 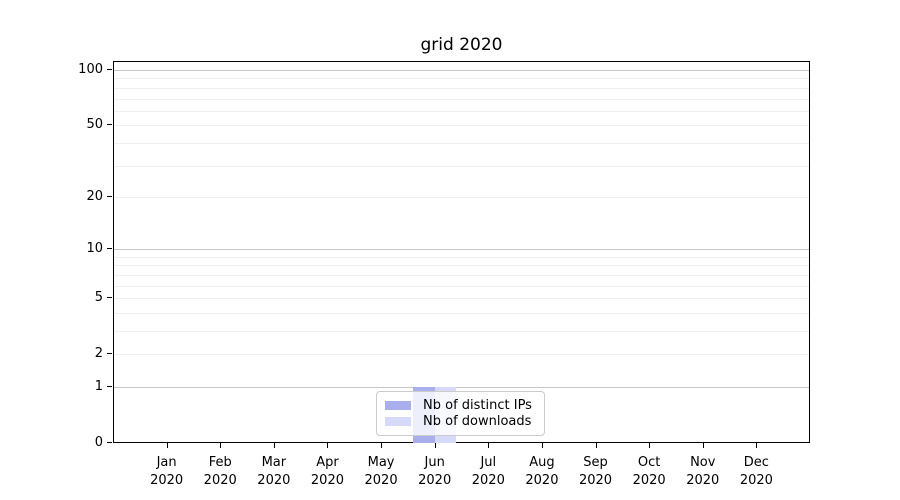 I want to click on x-tick-month: May, so click(x=381, y=462).